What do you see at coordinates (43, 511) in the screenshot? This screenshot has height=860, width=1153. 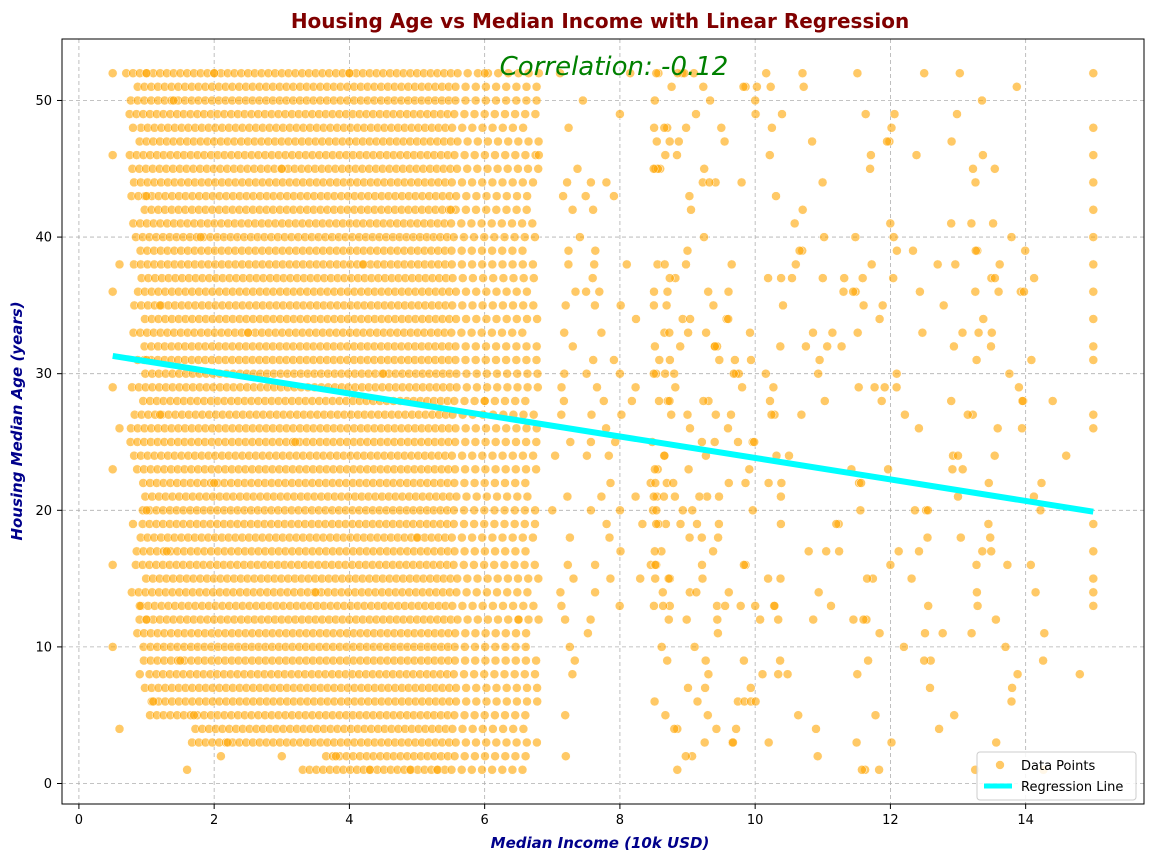 I see `y-tick-label: 20` at bounding box center [43, 511].